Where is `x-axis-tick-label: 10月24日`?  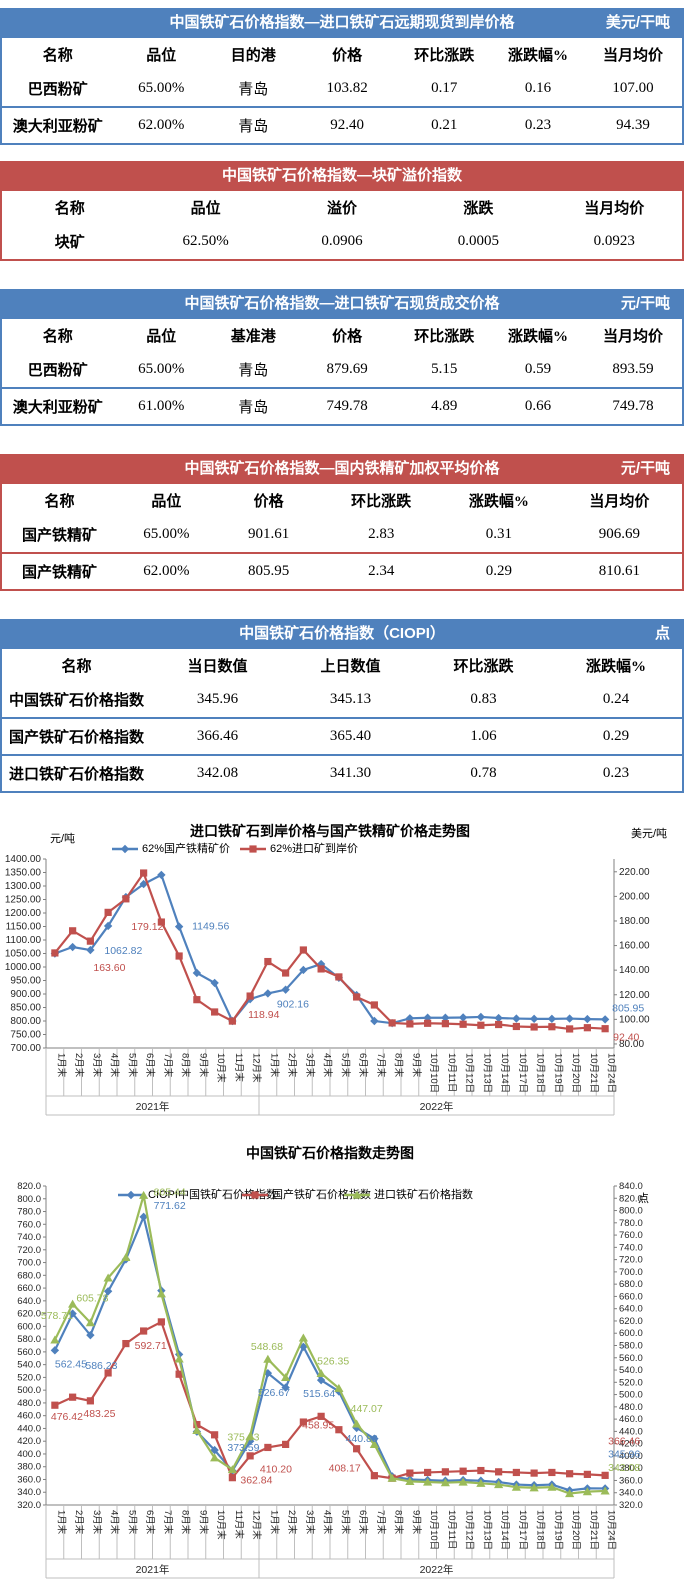 x-axis-tick-label: 10月24日 is located at coordinates (611, 1073).